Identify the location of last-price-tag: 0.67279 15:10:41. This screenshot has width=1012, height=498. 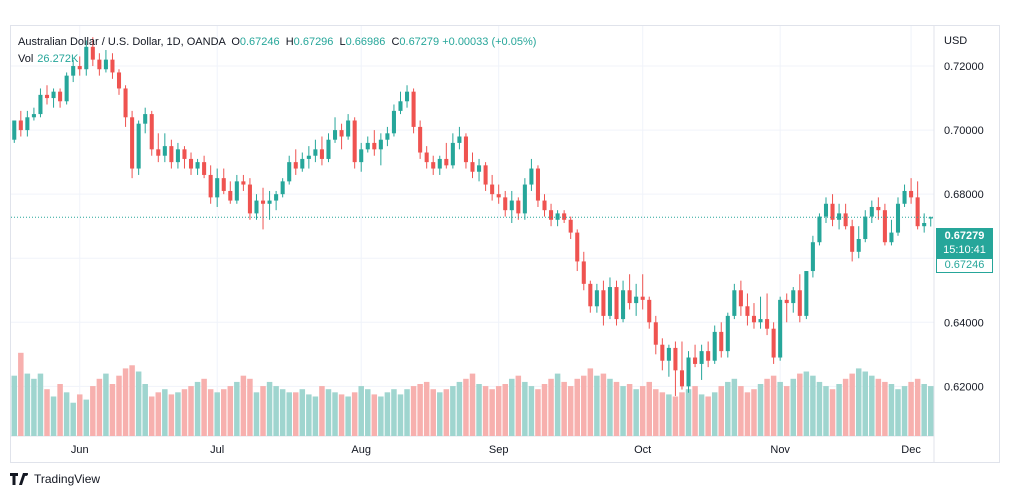
(964, 243).